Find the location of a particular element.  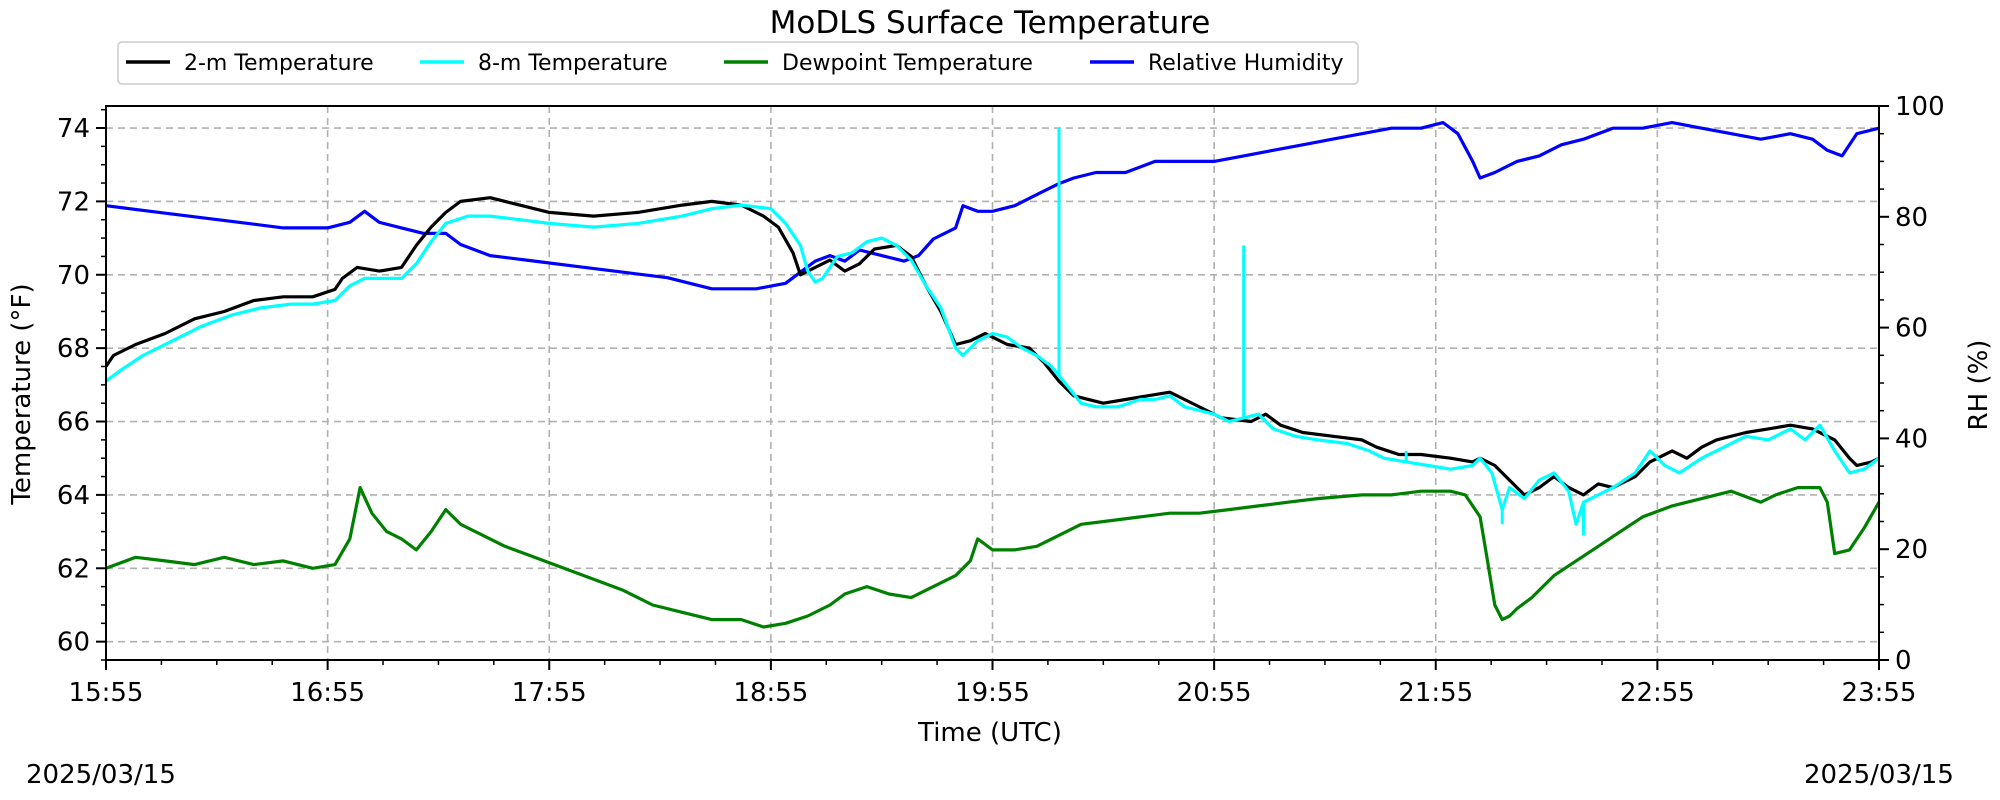

x-tick-label: 22:55 is located at coordinates (1657, 693).